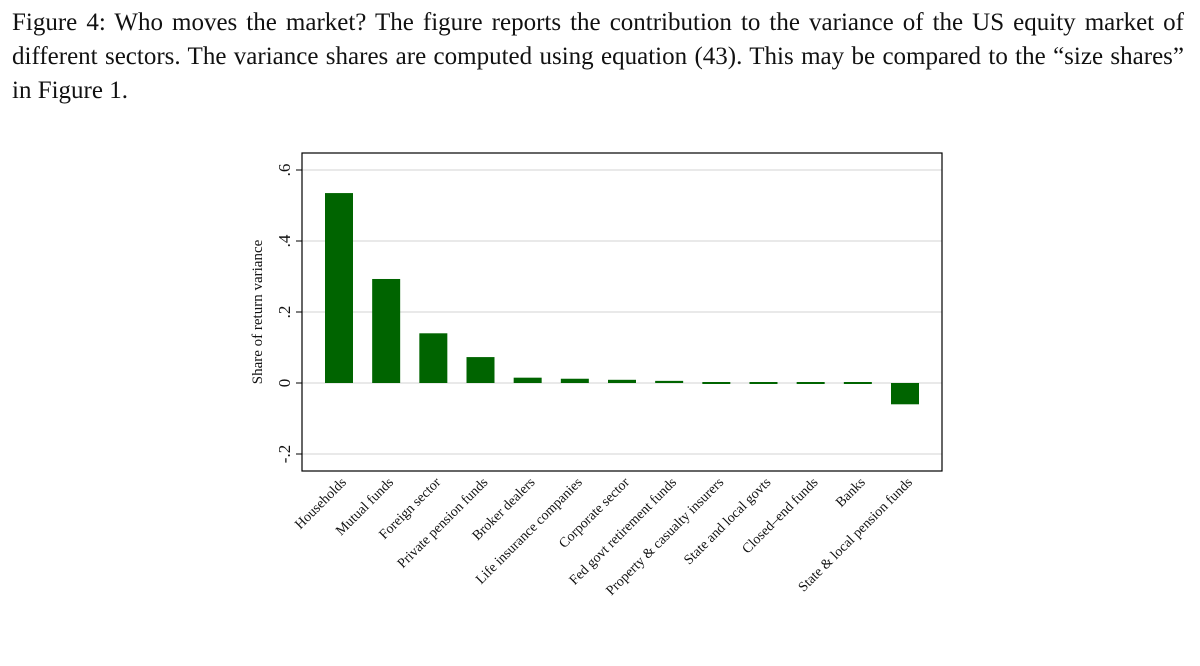 Image resolution: width=1200 pixels, height=666 pixels. Describe the element at coordinates (850, 492) in the screenshot. I see `x-tick-label: Banks` at that location.